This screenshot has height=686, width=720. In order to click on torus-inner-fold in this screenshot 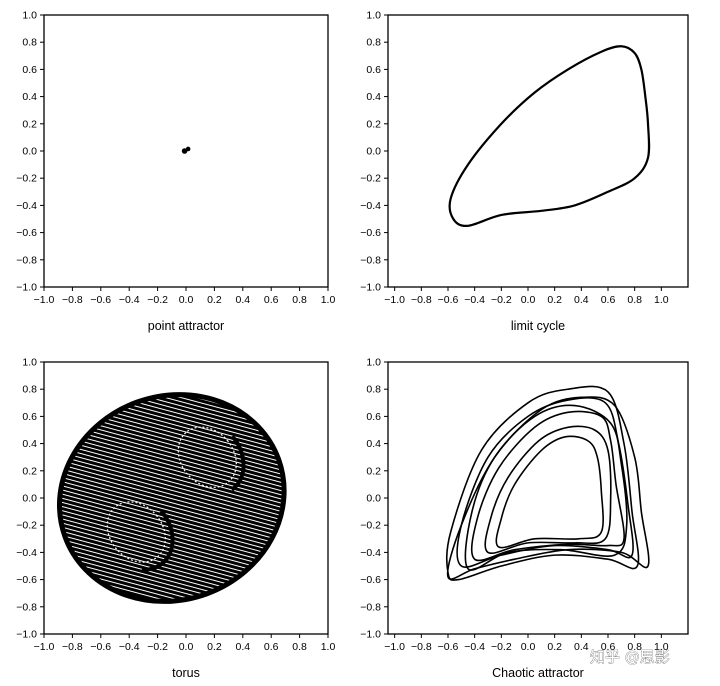, I will do `click(136, 532)`.